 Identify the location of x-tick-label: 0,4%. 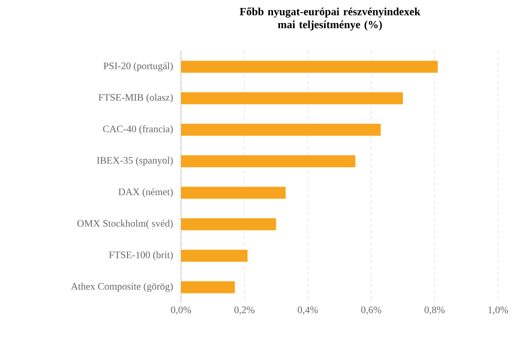
(308, 310).